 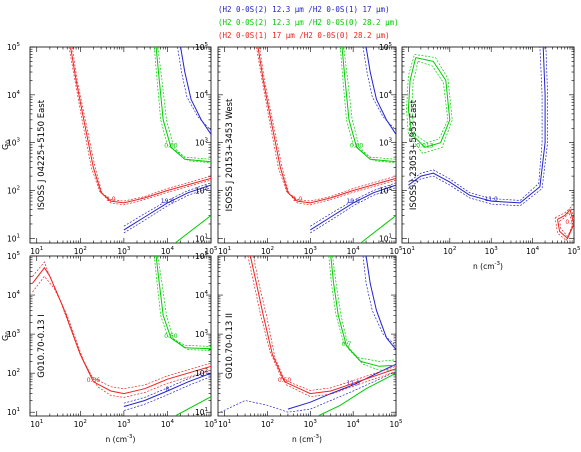 I want to click on series-group: 19.0 0.60 1.0, so click(x=326, y=145).